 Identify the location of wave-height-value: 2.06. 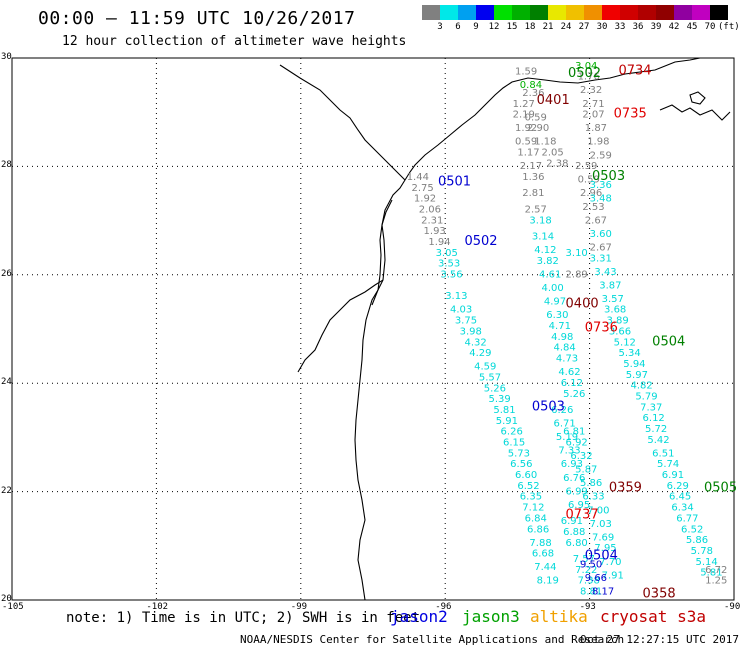
(430, 209).